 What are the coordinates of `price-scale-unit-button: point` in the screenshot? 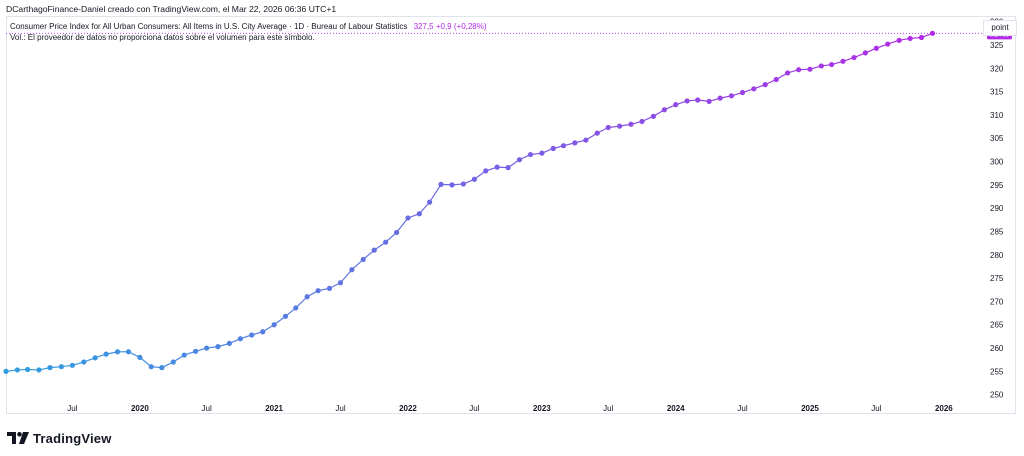 It's located at (1000, 28).